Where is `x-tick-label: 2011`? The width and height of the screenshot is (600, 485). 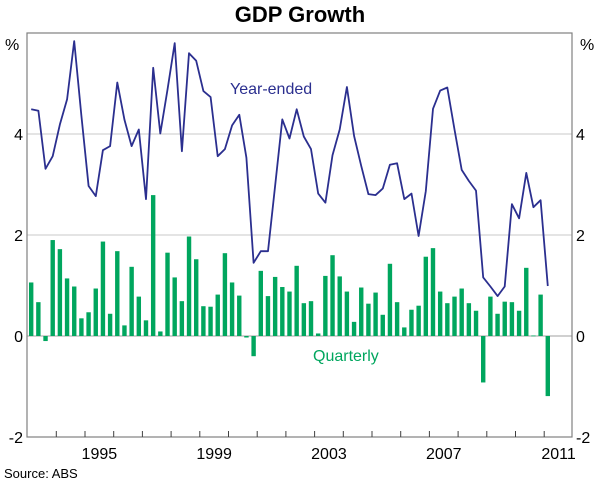
x-tick-label: 2011 is located at coordinates (558, 454).